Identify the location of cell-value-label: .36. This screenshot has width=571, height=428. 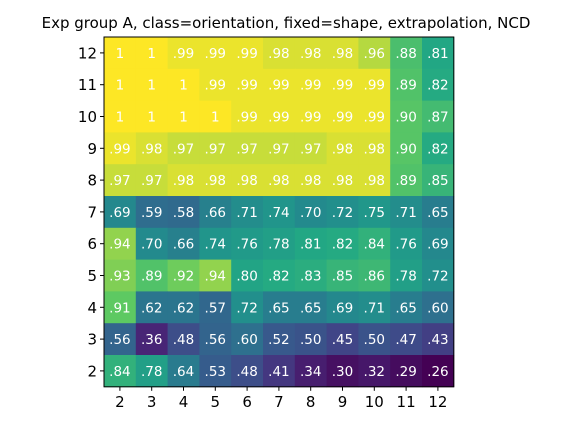
(151, 340).